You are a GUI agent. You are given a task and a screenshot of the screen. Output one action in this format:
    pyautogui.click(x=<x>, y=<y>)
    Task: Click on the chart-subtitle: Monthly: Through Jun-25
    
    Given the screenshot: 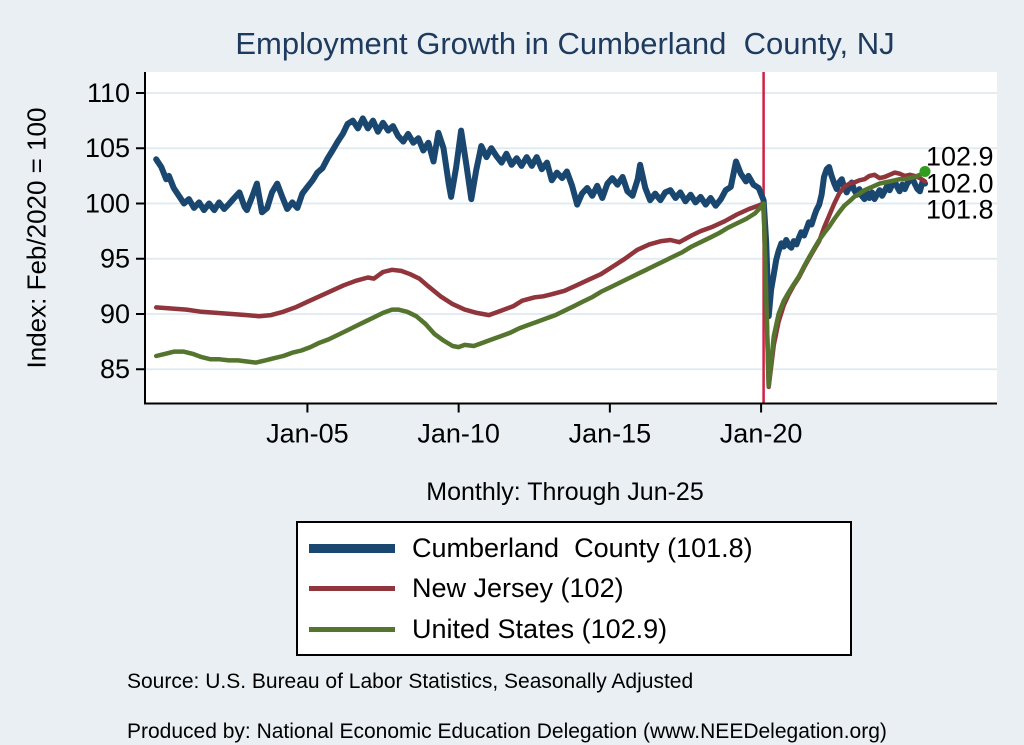 What is the action you would take?
    pyautogui.click(x=565, y=492)
    